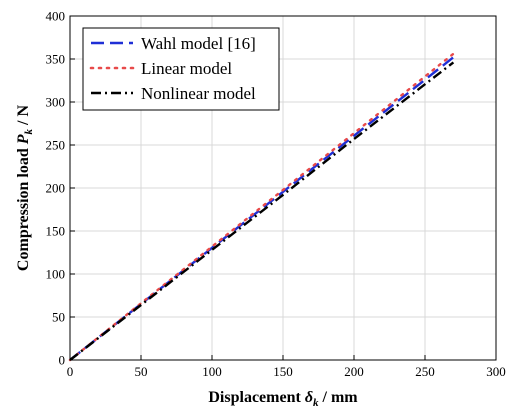 This screenshot has width=524, height=416. Describe the element at coordinates (23, 116) in the screenshot. I see `y-axis-title-unit: / N` at that location.